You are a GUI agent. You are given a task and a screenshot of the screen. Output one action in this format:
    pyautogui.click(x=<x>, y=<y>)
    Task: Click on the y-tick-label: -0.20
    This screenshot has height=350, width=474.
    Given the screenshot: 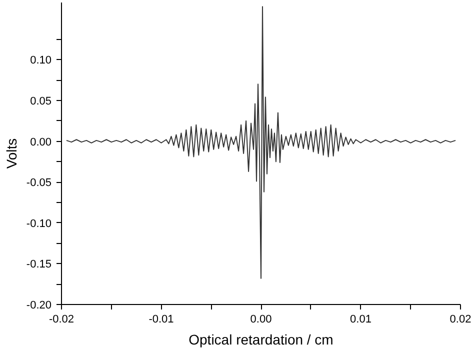 What is the action you would take?
    pyautogui.click(x=39, y=306)
    